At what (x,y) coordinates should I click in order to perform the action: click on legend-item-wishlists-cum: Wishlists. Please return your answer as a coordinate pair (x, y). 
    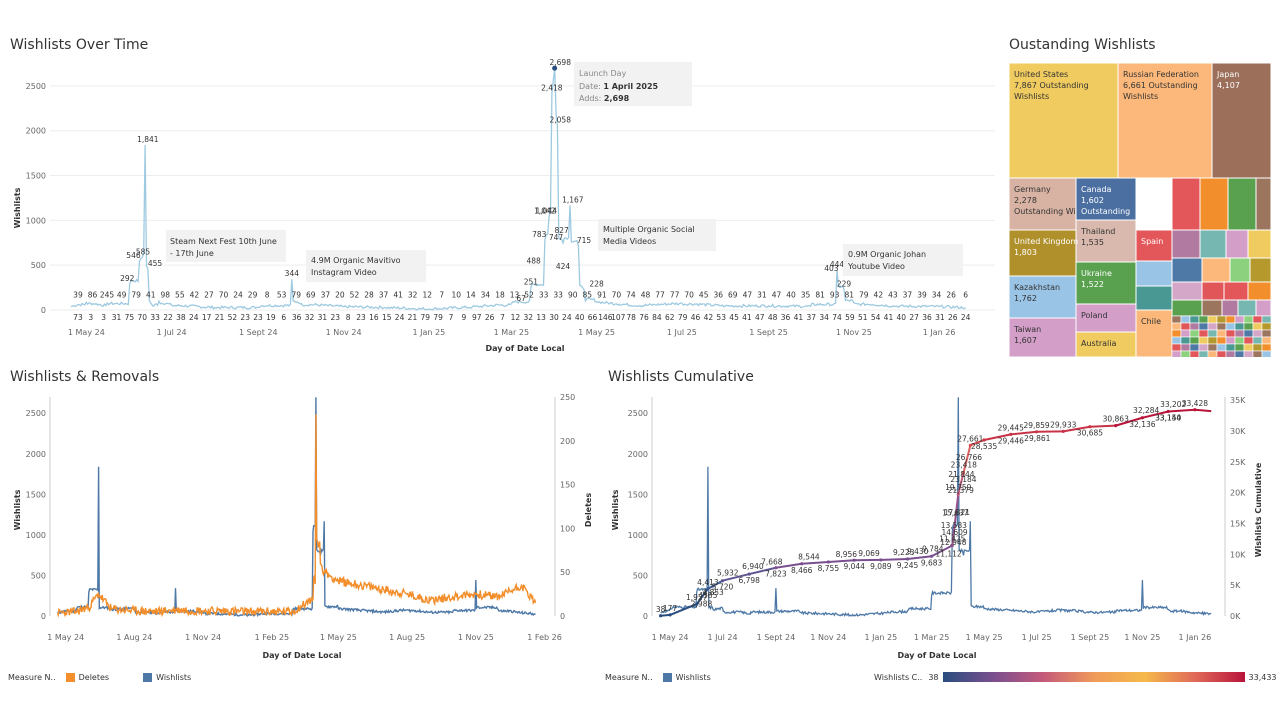
    Looking at the image, I should click on (686, 677).